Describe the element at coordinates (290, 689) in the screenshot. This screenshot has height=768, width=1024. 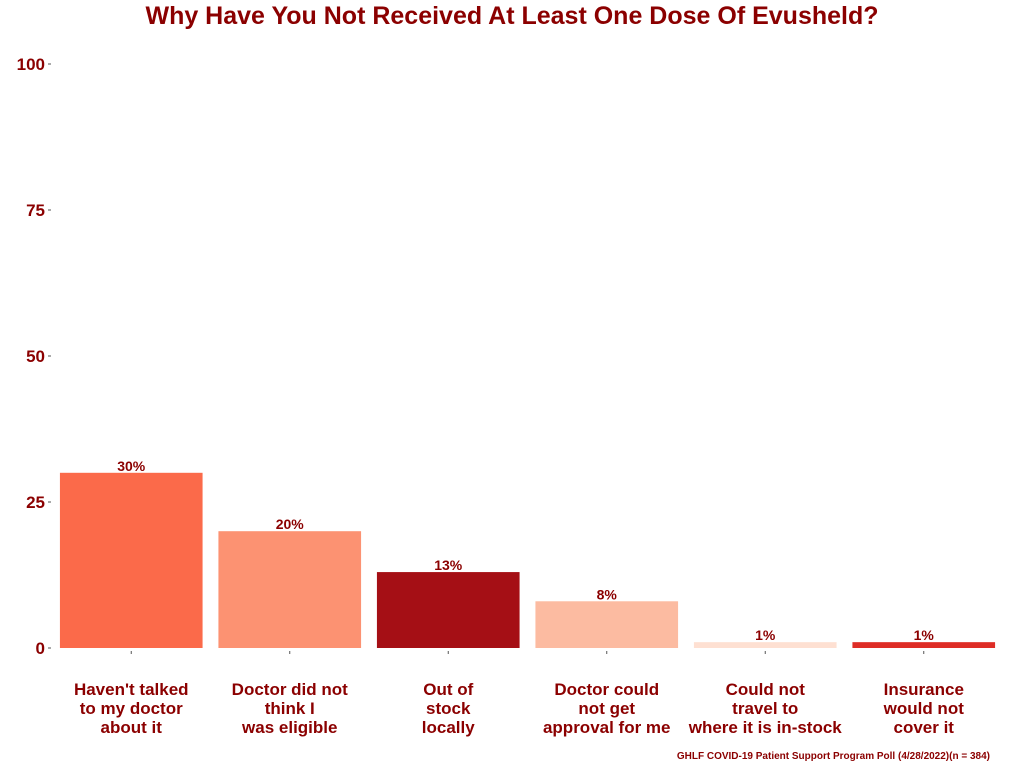
I see `x-tick-label: Doctor did not` at that location.